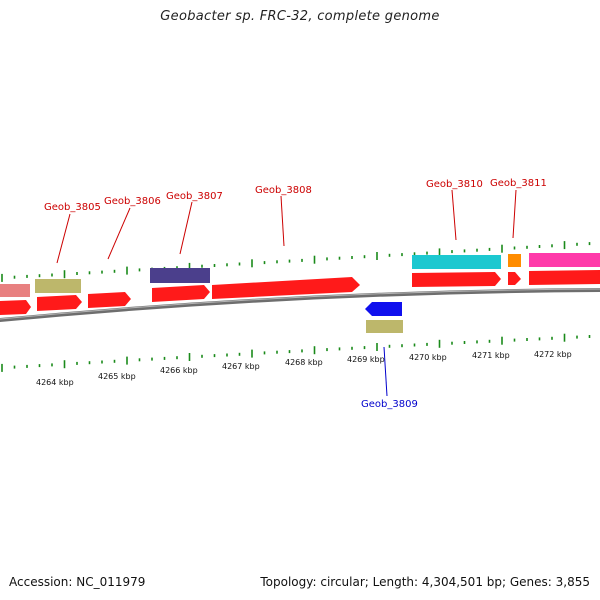 The image size is (600, 600). Describe the element at coordinates (296, 261) in the screenshot. I see `upper-tick-track` at that location.